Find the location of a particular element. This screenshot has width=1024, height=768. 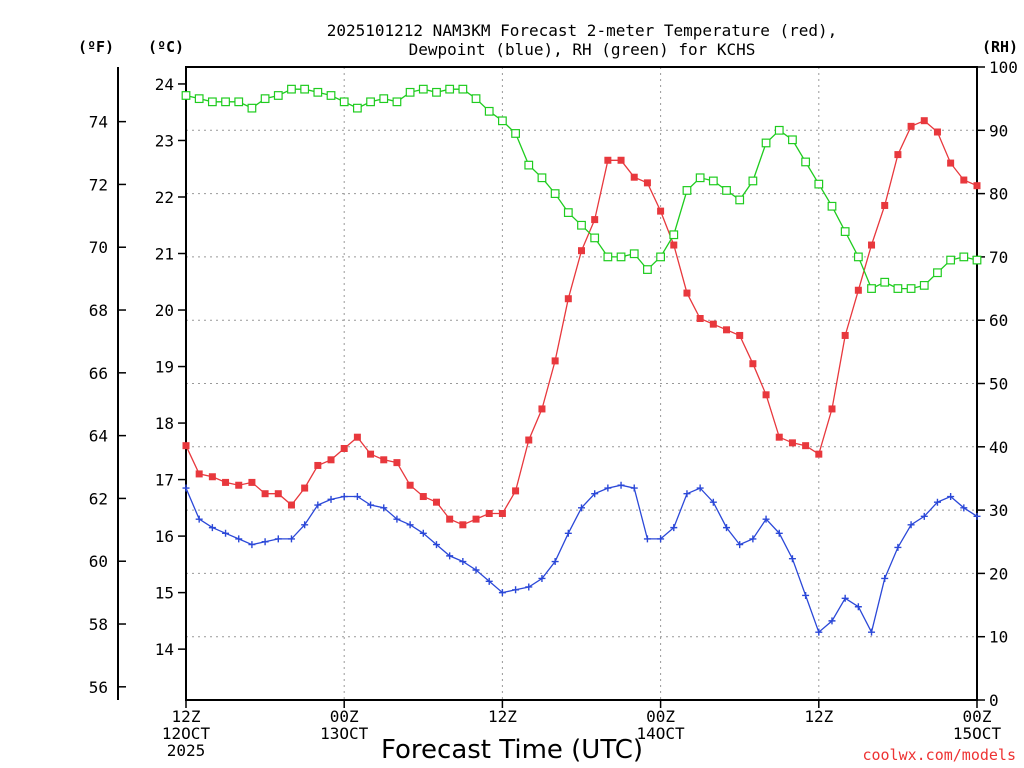

rh-tick-label: 20 is located at coordinates (998, 573).